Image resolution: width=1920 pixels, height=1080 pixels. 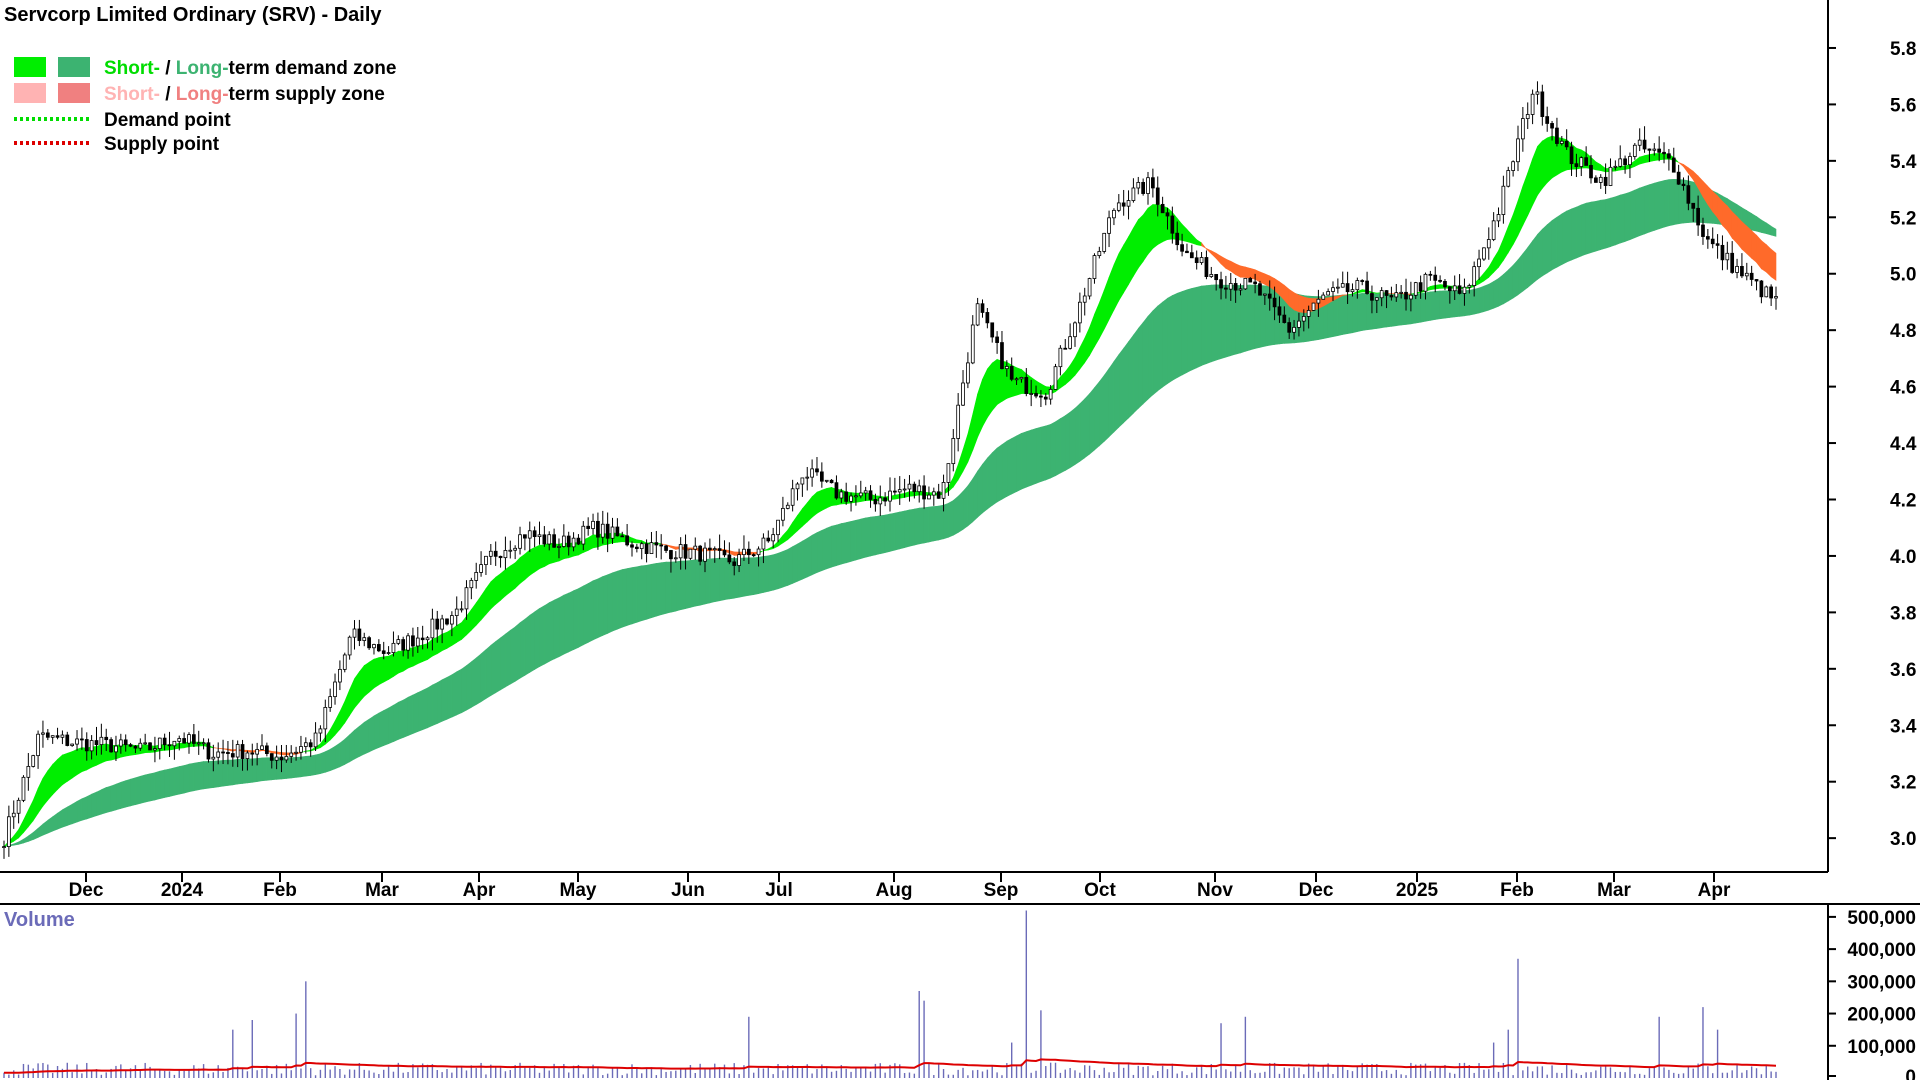 What do you see at coordinates (132, 68) in the screenshot?
I see `legend-demand-short: Short-` at bounding box center [132, 68].